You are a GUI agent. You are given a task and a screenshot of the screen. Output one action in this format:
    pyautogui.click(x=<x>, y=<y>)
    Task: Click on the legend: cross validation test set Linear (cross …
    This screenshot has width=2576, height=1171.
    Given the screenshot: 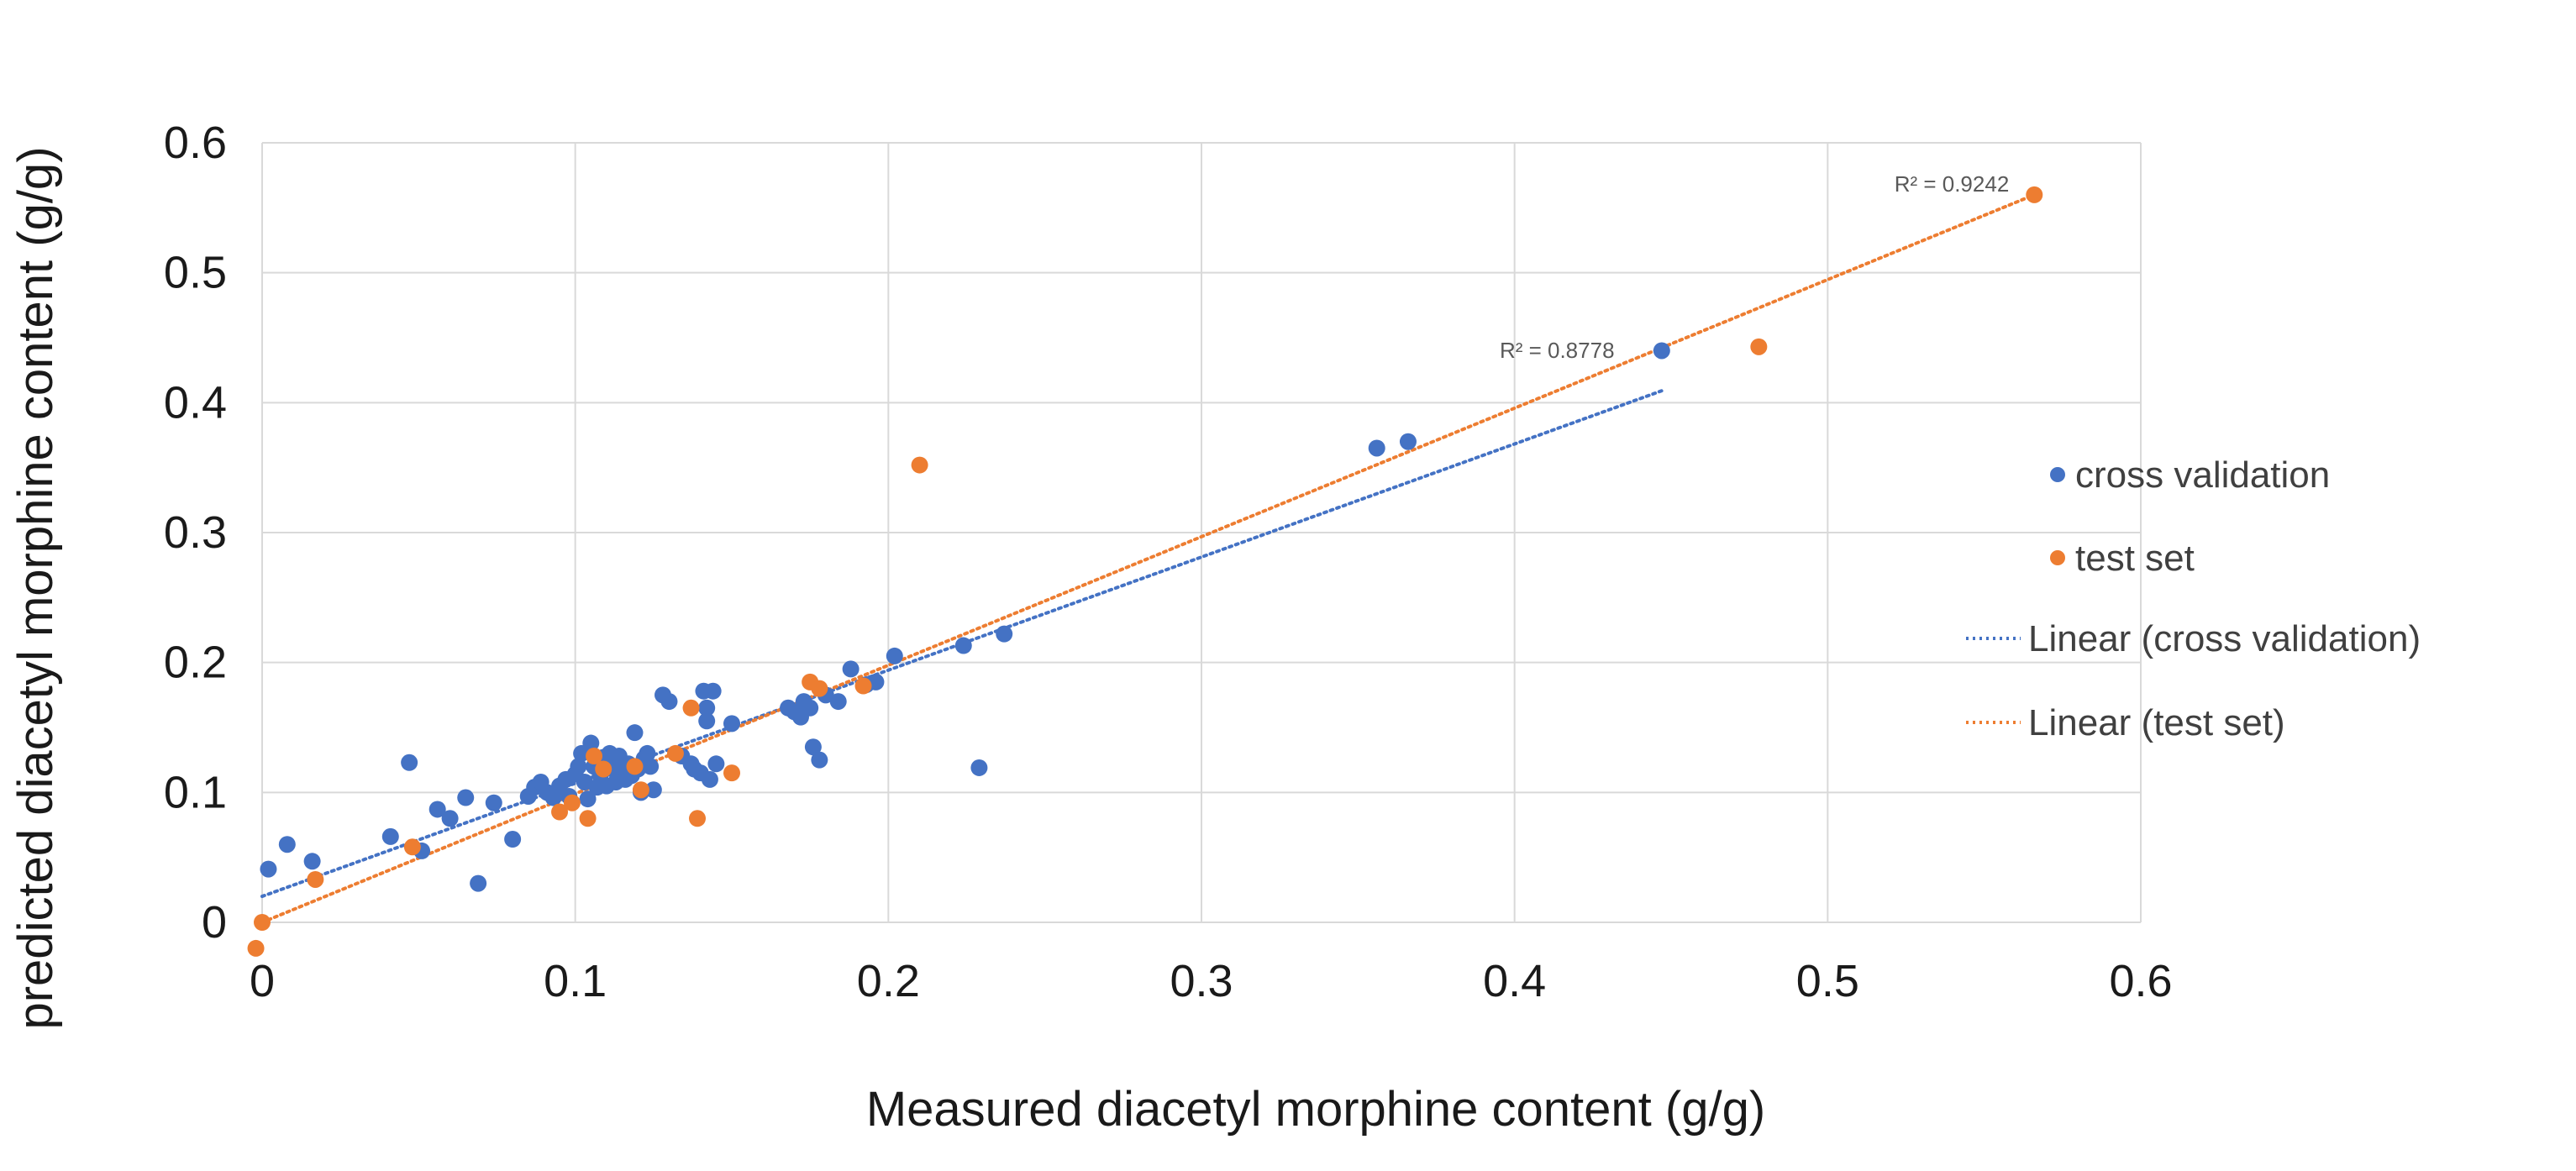 What is the action you would take?
    pyautogui.click(x=2193, y=599)
    